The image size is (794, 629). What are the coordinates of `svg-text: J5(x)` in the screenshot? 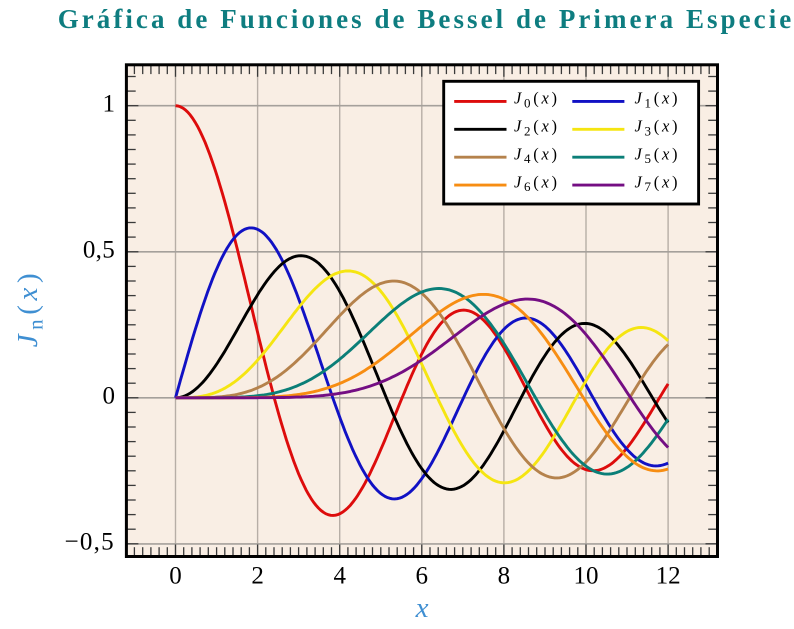 It's located at (658, 155).